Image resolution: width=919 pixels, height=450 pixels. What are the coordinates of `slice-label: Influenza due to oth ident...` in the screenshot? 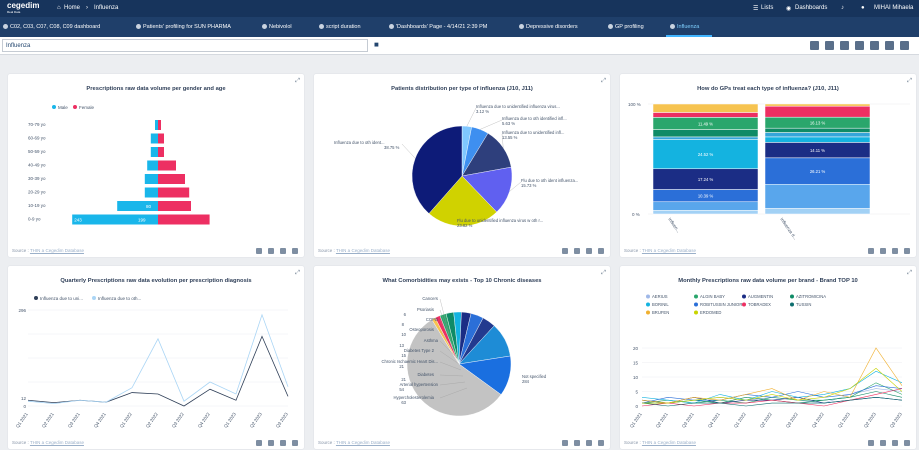 It's located at (359, 142).